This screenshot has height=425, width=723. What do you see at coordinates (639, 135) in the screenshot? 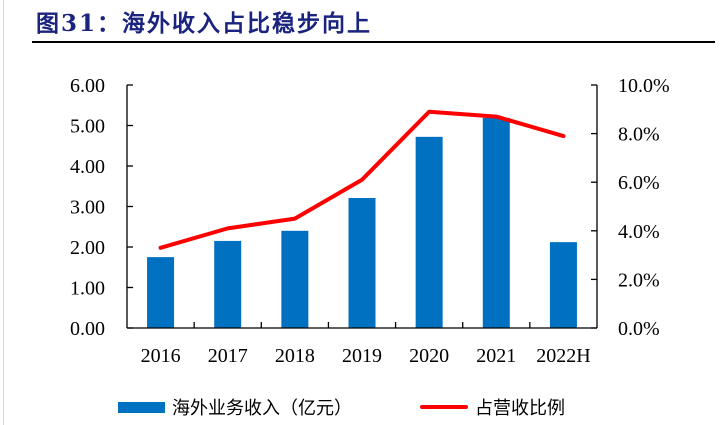
I see `right-axis-tick-label: 8.0%` at bounding box center [639, 135].